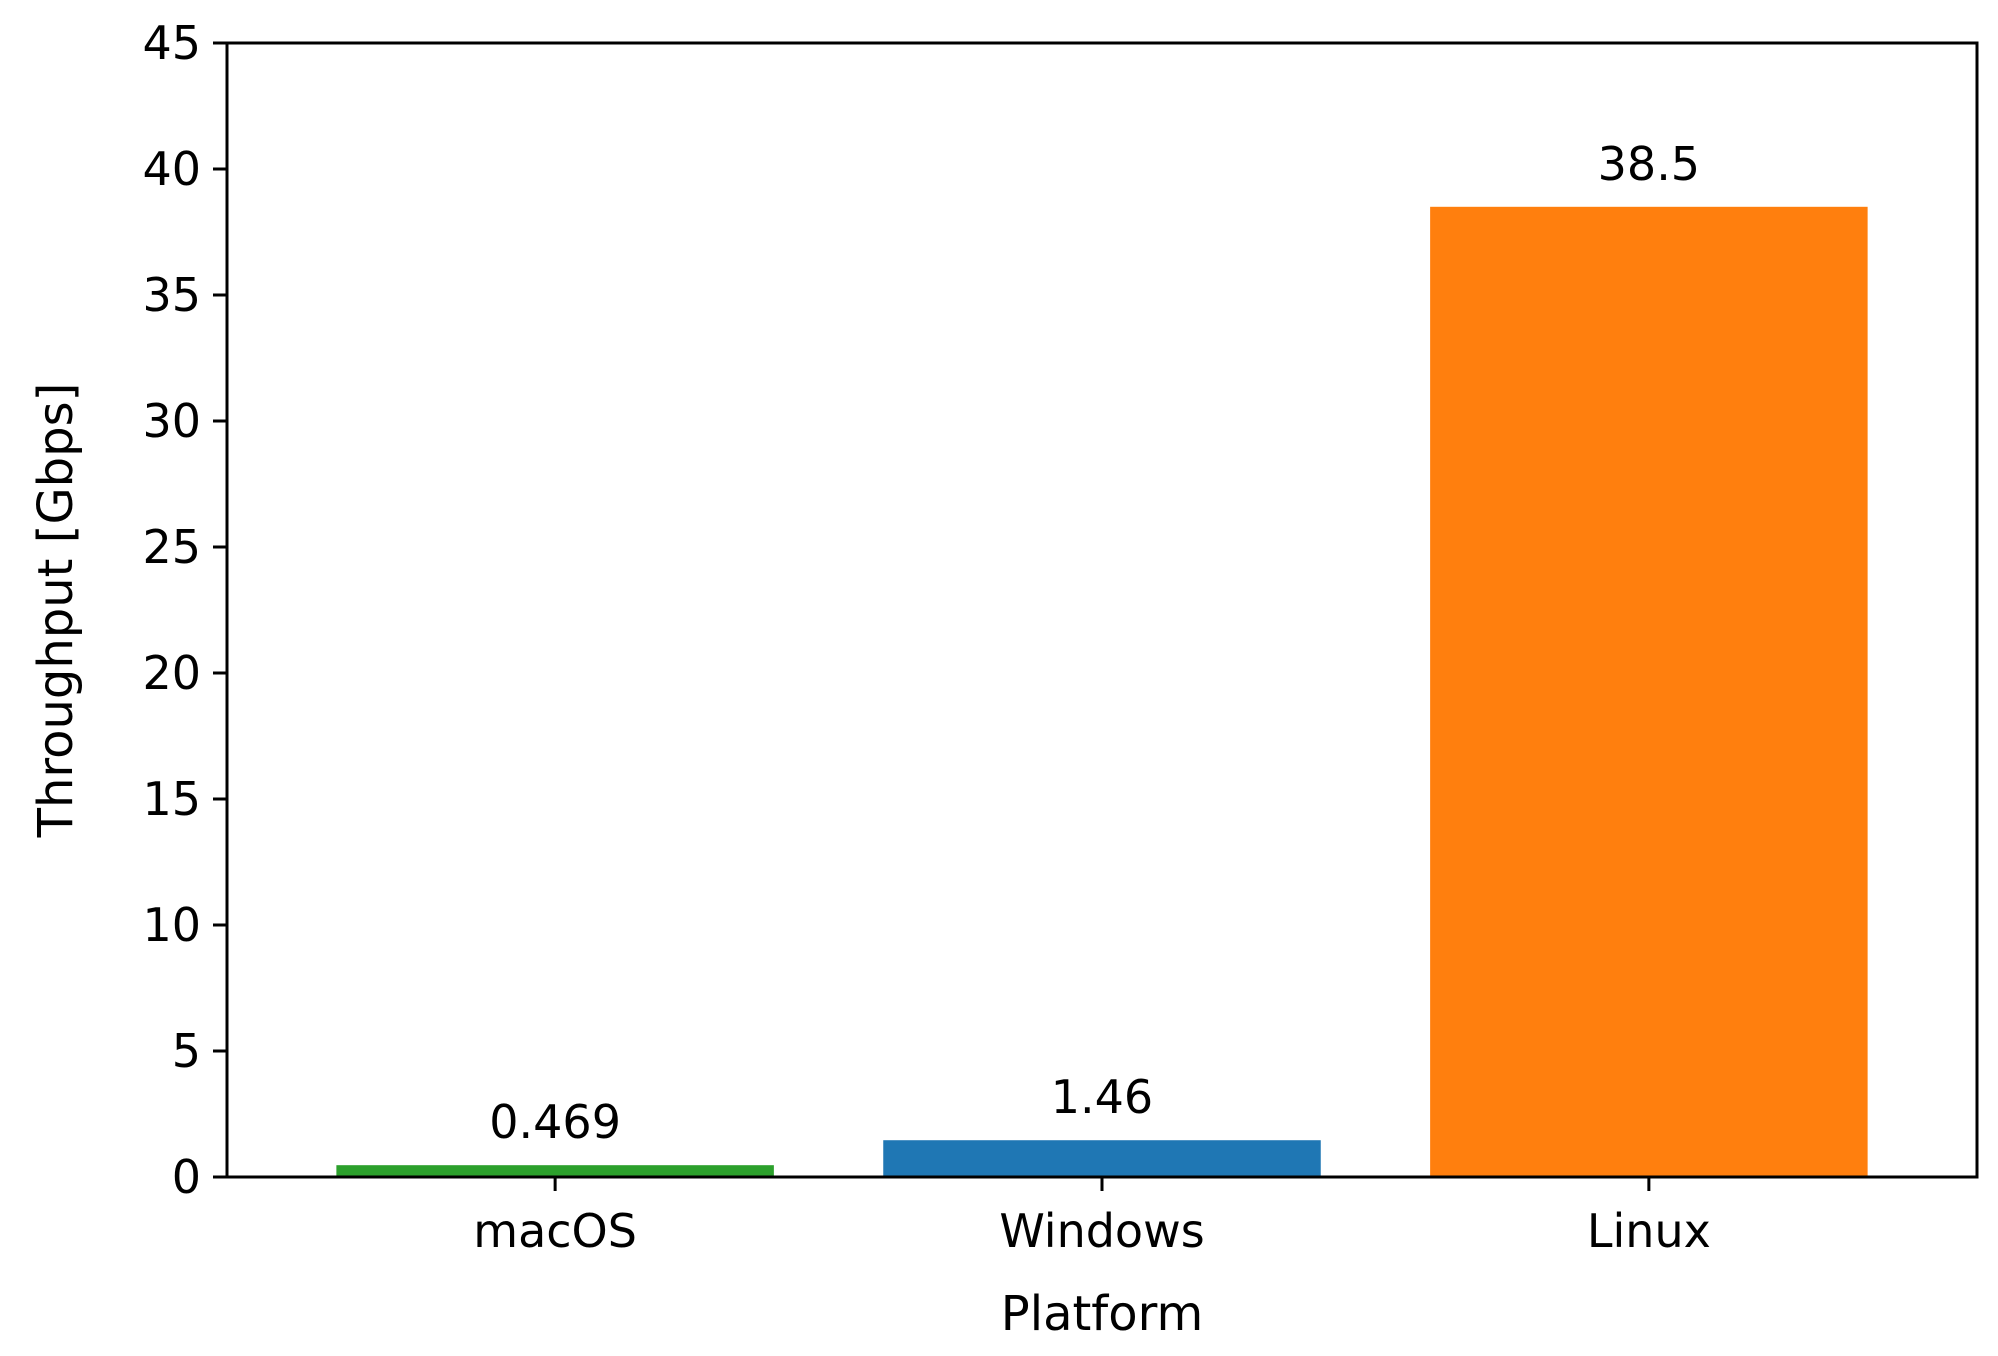 The height and width of the screenshot is (1356, 1998). What do you see at coordinates (1102, 1097) in the screenshot?
I see `data-label-windows: 1.46` at bounding box center [1102, 1097].